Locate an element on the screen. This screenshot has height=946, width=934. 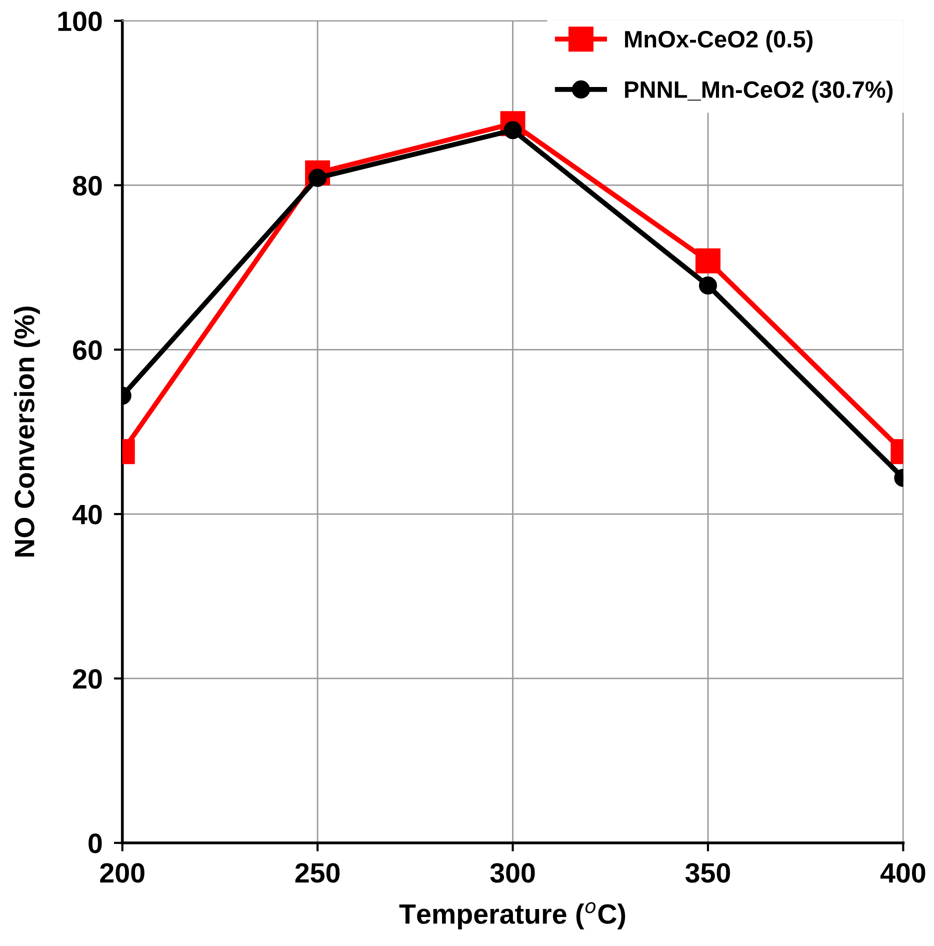
x-axis-title: Temperature ($^{o}$C) is located at coordinates (512, 916).